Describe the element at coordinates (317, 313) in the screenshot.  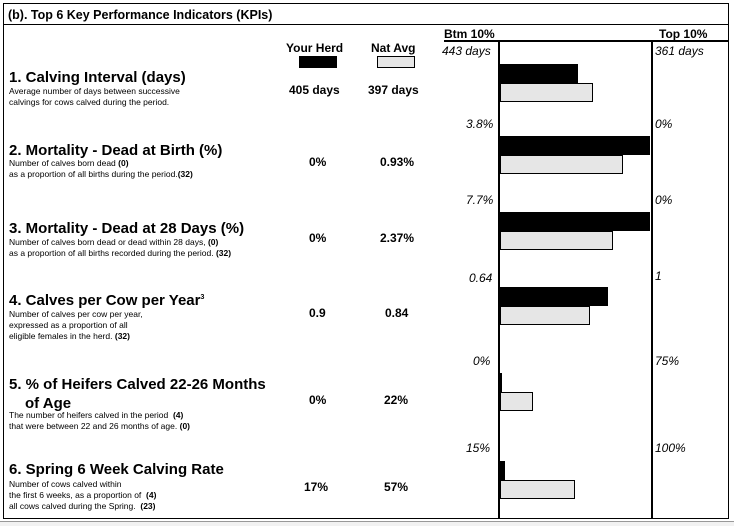
I see `your-herd-value: 0.9` at that location.